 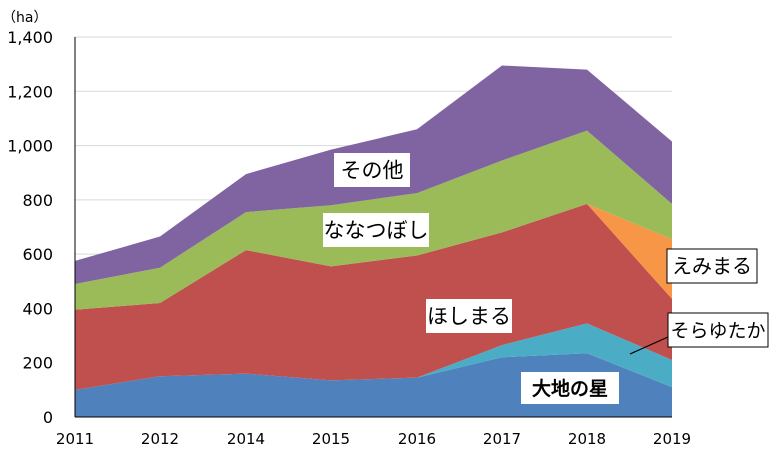 I want to click on y-tick-label: 200, so click(x=37, y=363).